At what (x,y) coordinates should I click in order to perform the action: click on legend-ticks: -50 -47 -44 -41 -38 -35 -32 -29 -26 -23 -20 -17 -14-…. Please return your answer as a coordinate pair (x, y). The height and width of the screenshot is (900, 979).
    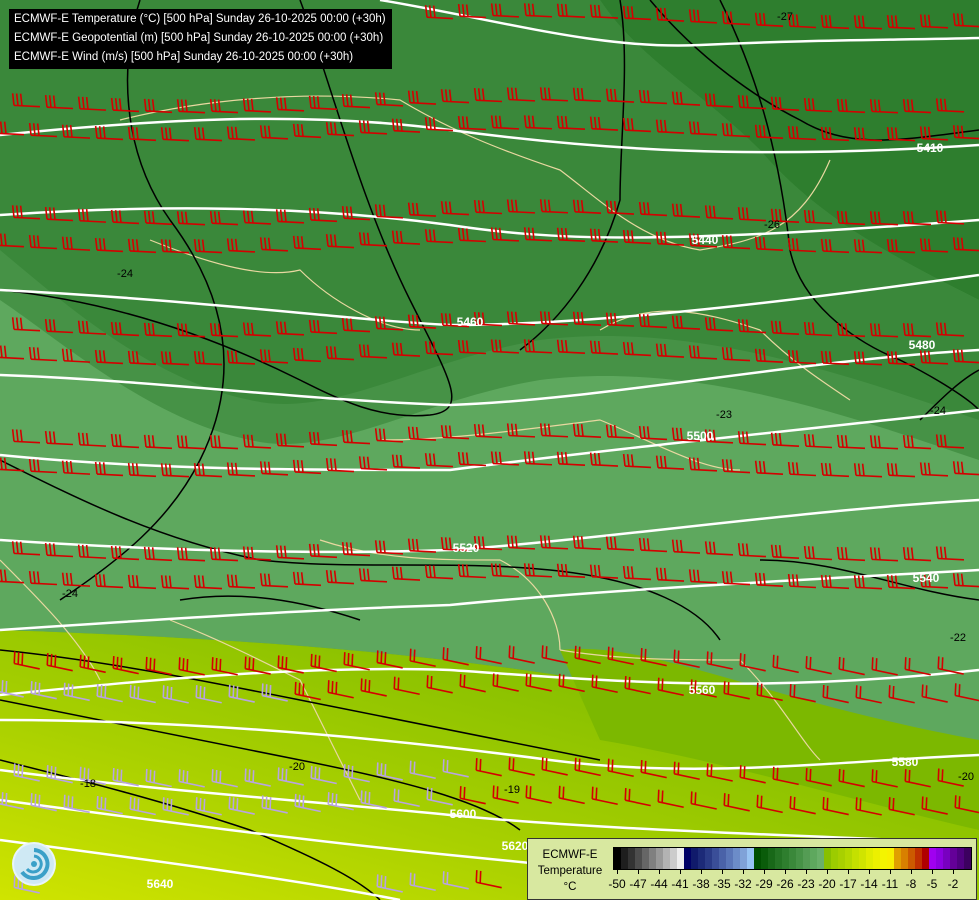
    Looking at the image, I should click on (790, 883).